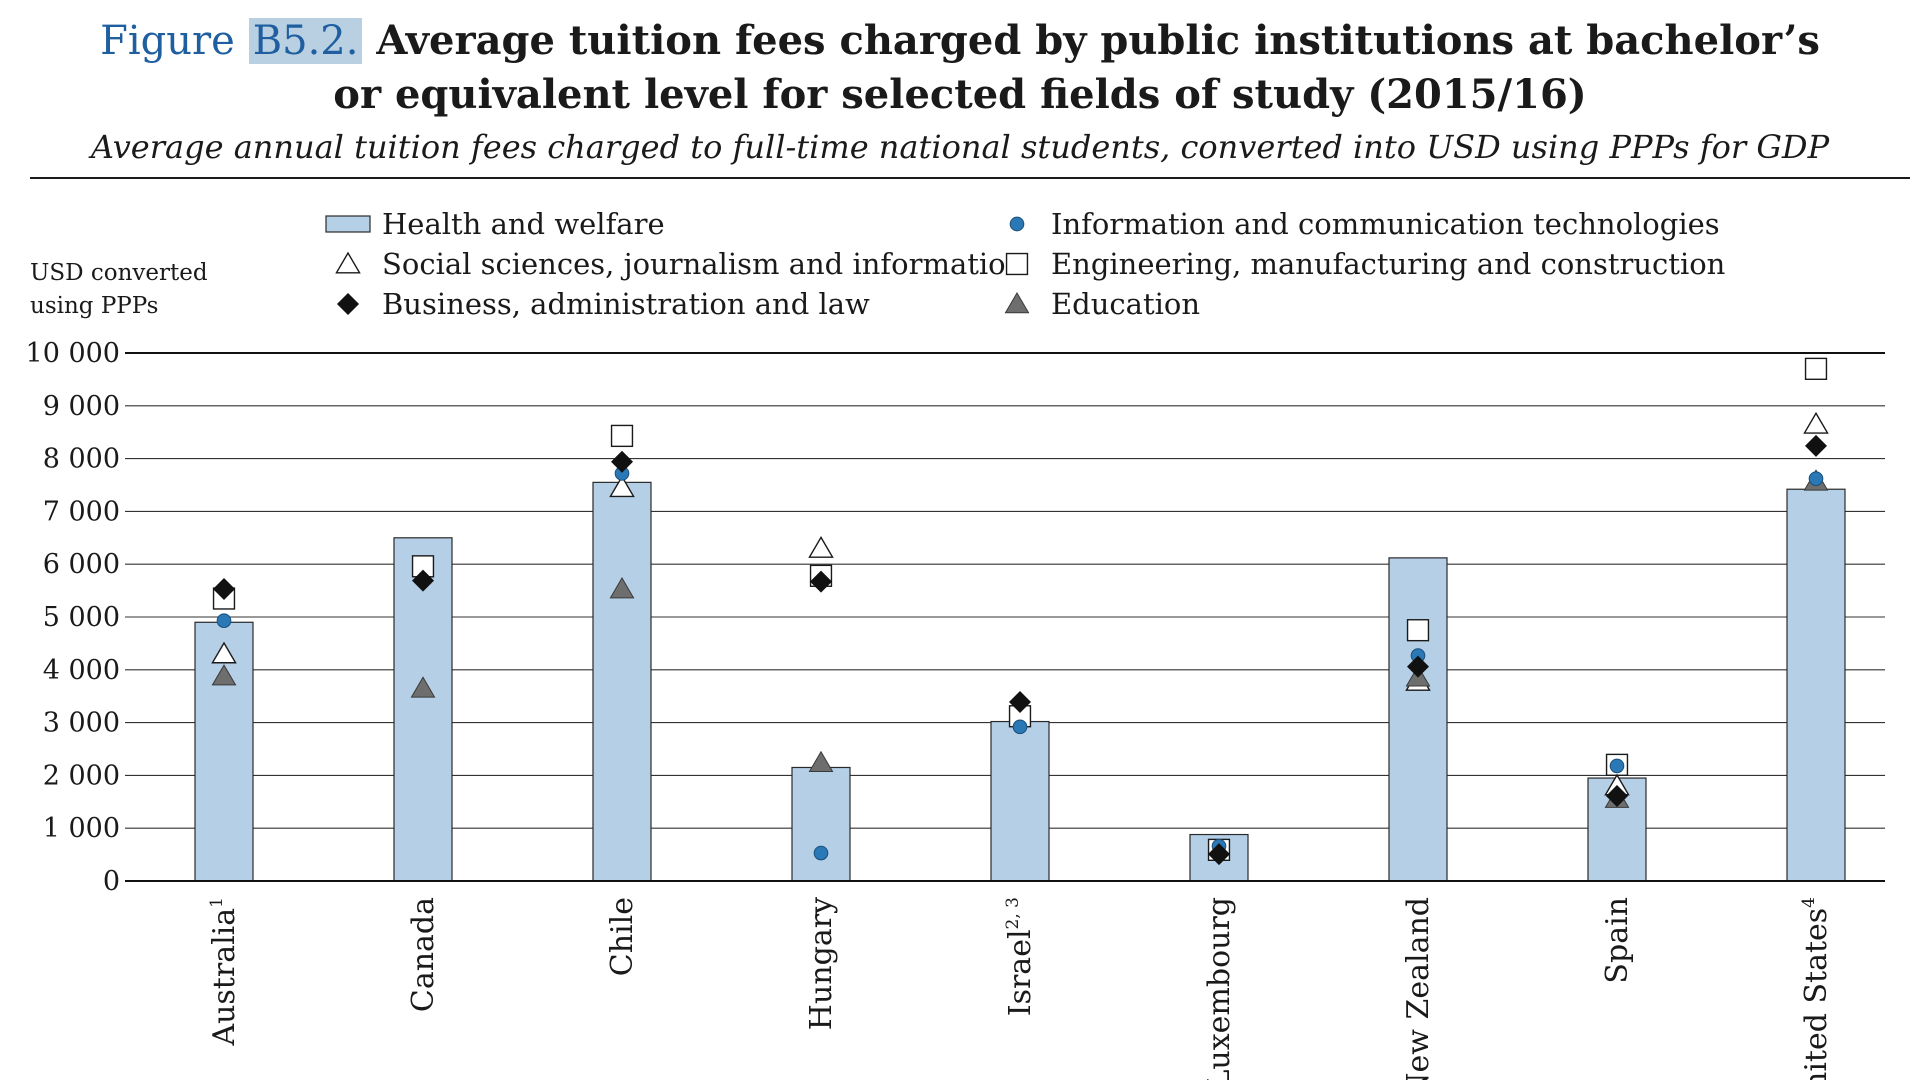 This screenshot has width=1920, height=1080. I want to click on legend-label: Education, so click(1125, 304).